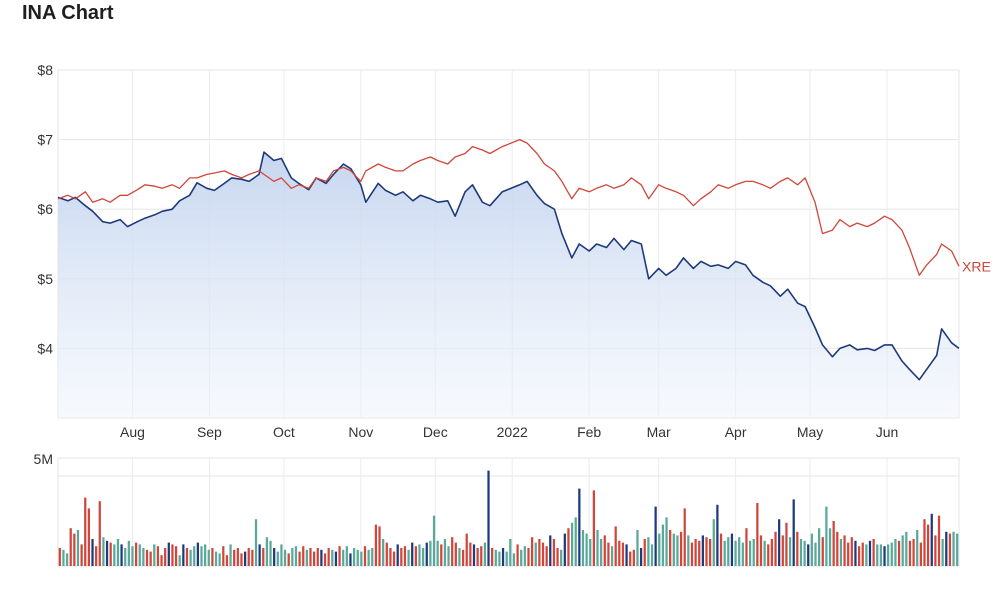 The width and height of the screenshot is (1000, 592). I want to click on price-tick-label: $4, so click(45, 348).